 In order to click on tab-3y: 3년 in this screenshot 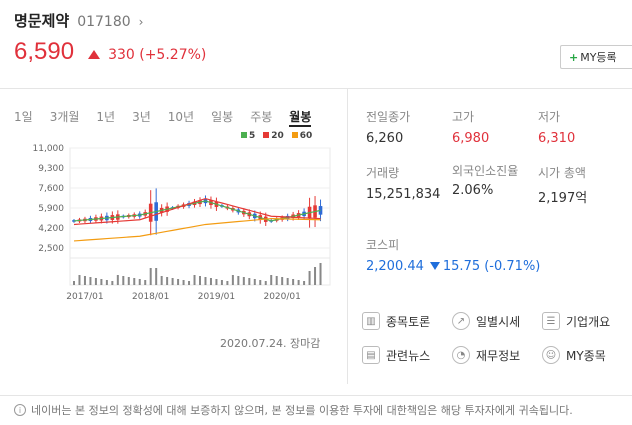, I will do `click(141, 117)`.